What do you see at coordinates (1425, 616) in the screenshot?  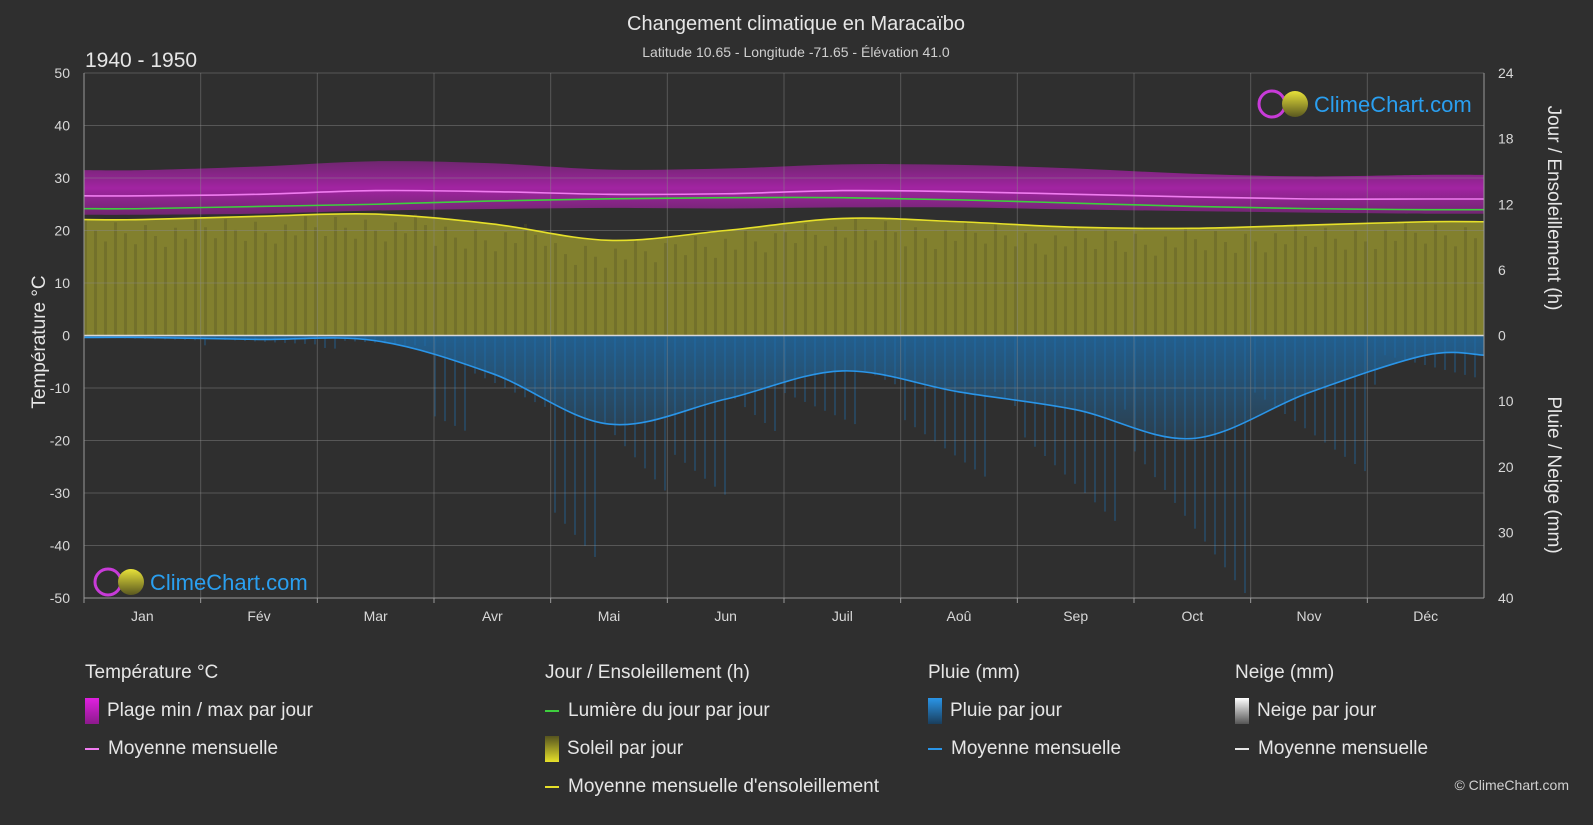 I see `month-tick-label: Déc` at bounding box center [1425, 616].